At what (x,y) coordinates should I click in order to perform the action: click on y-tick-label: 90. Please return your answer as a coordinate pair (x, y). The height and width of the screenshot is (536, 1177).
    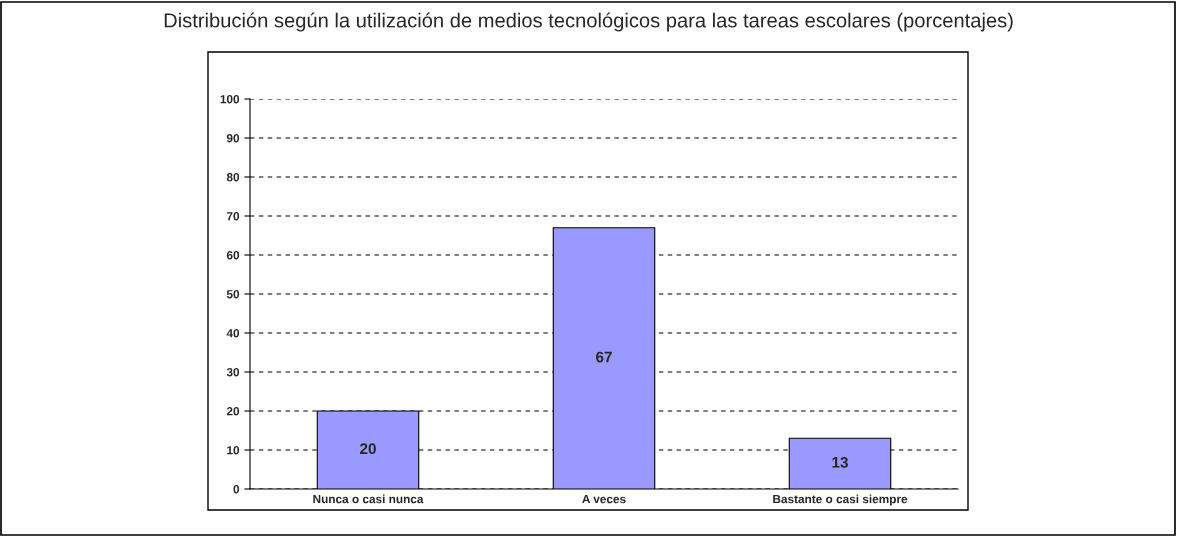
    Looking at the image, I should click on (233, 138).